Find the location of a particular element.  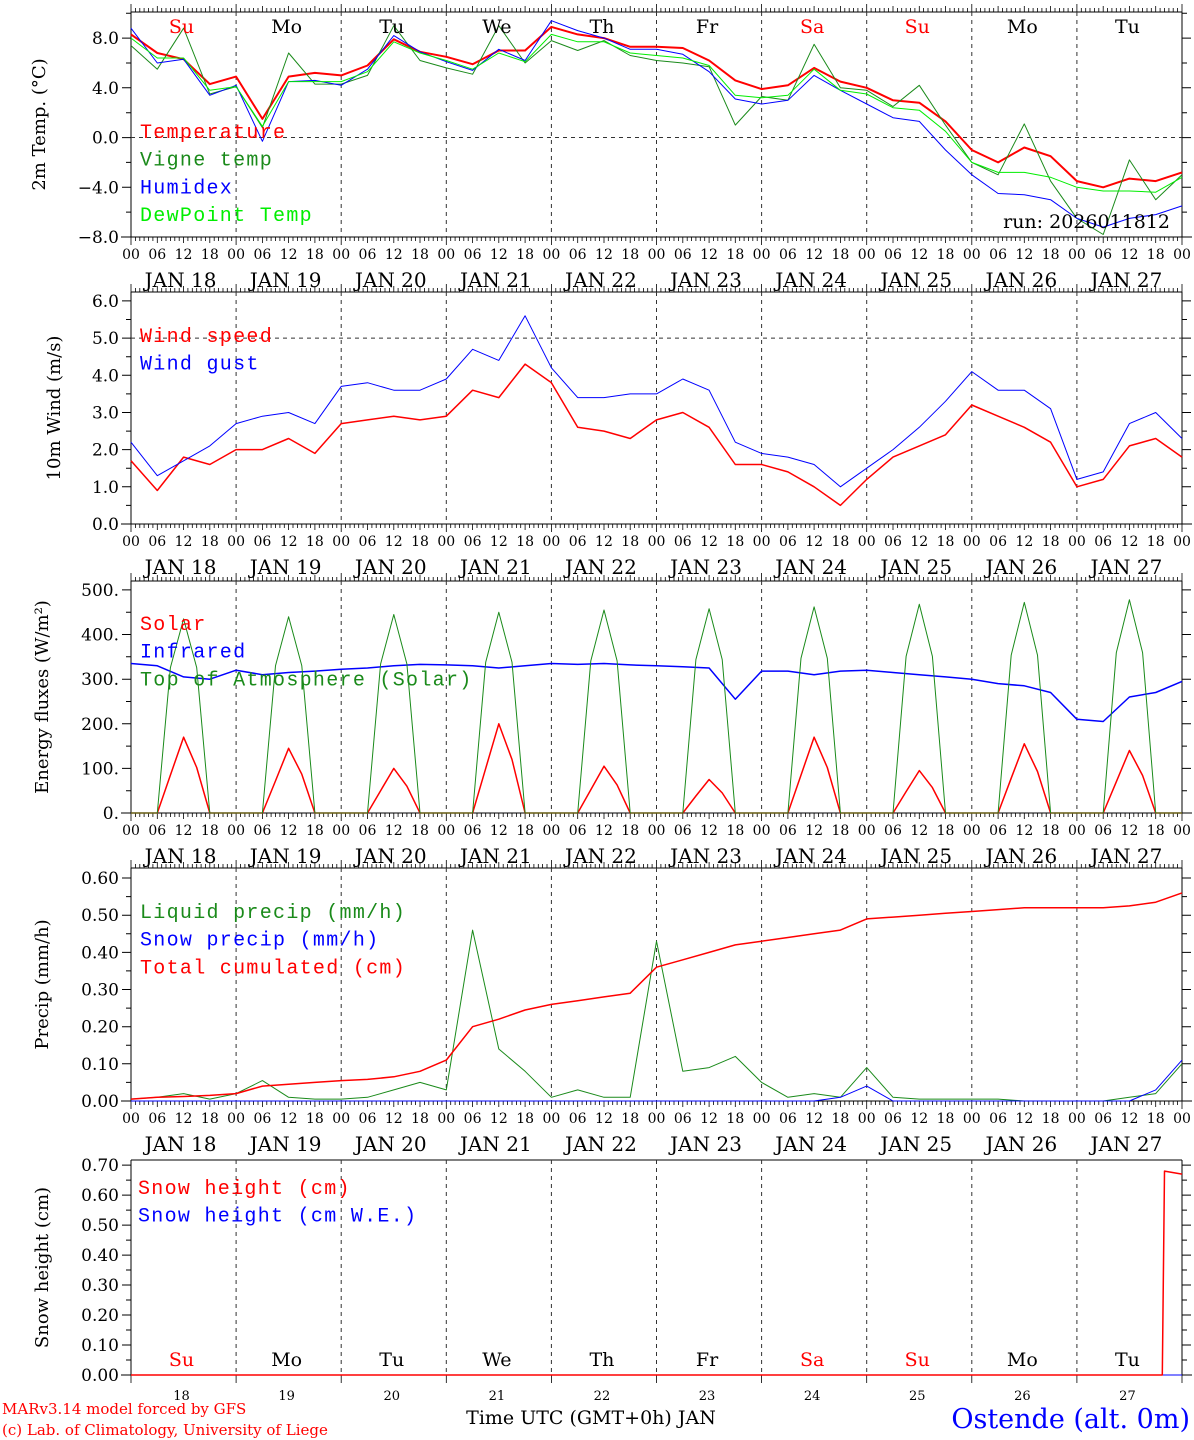

date-number-label: 26 is located at coordinates (1022, 1396).